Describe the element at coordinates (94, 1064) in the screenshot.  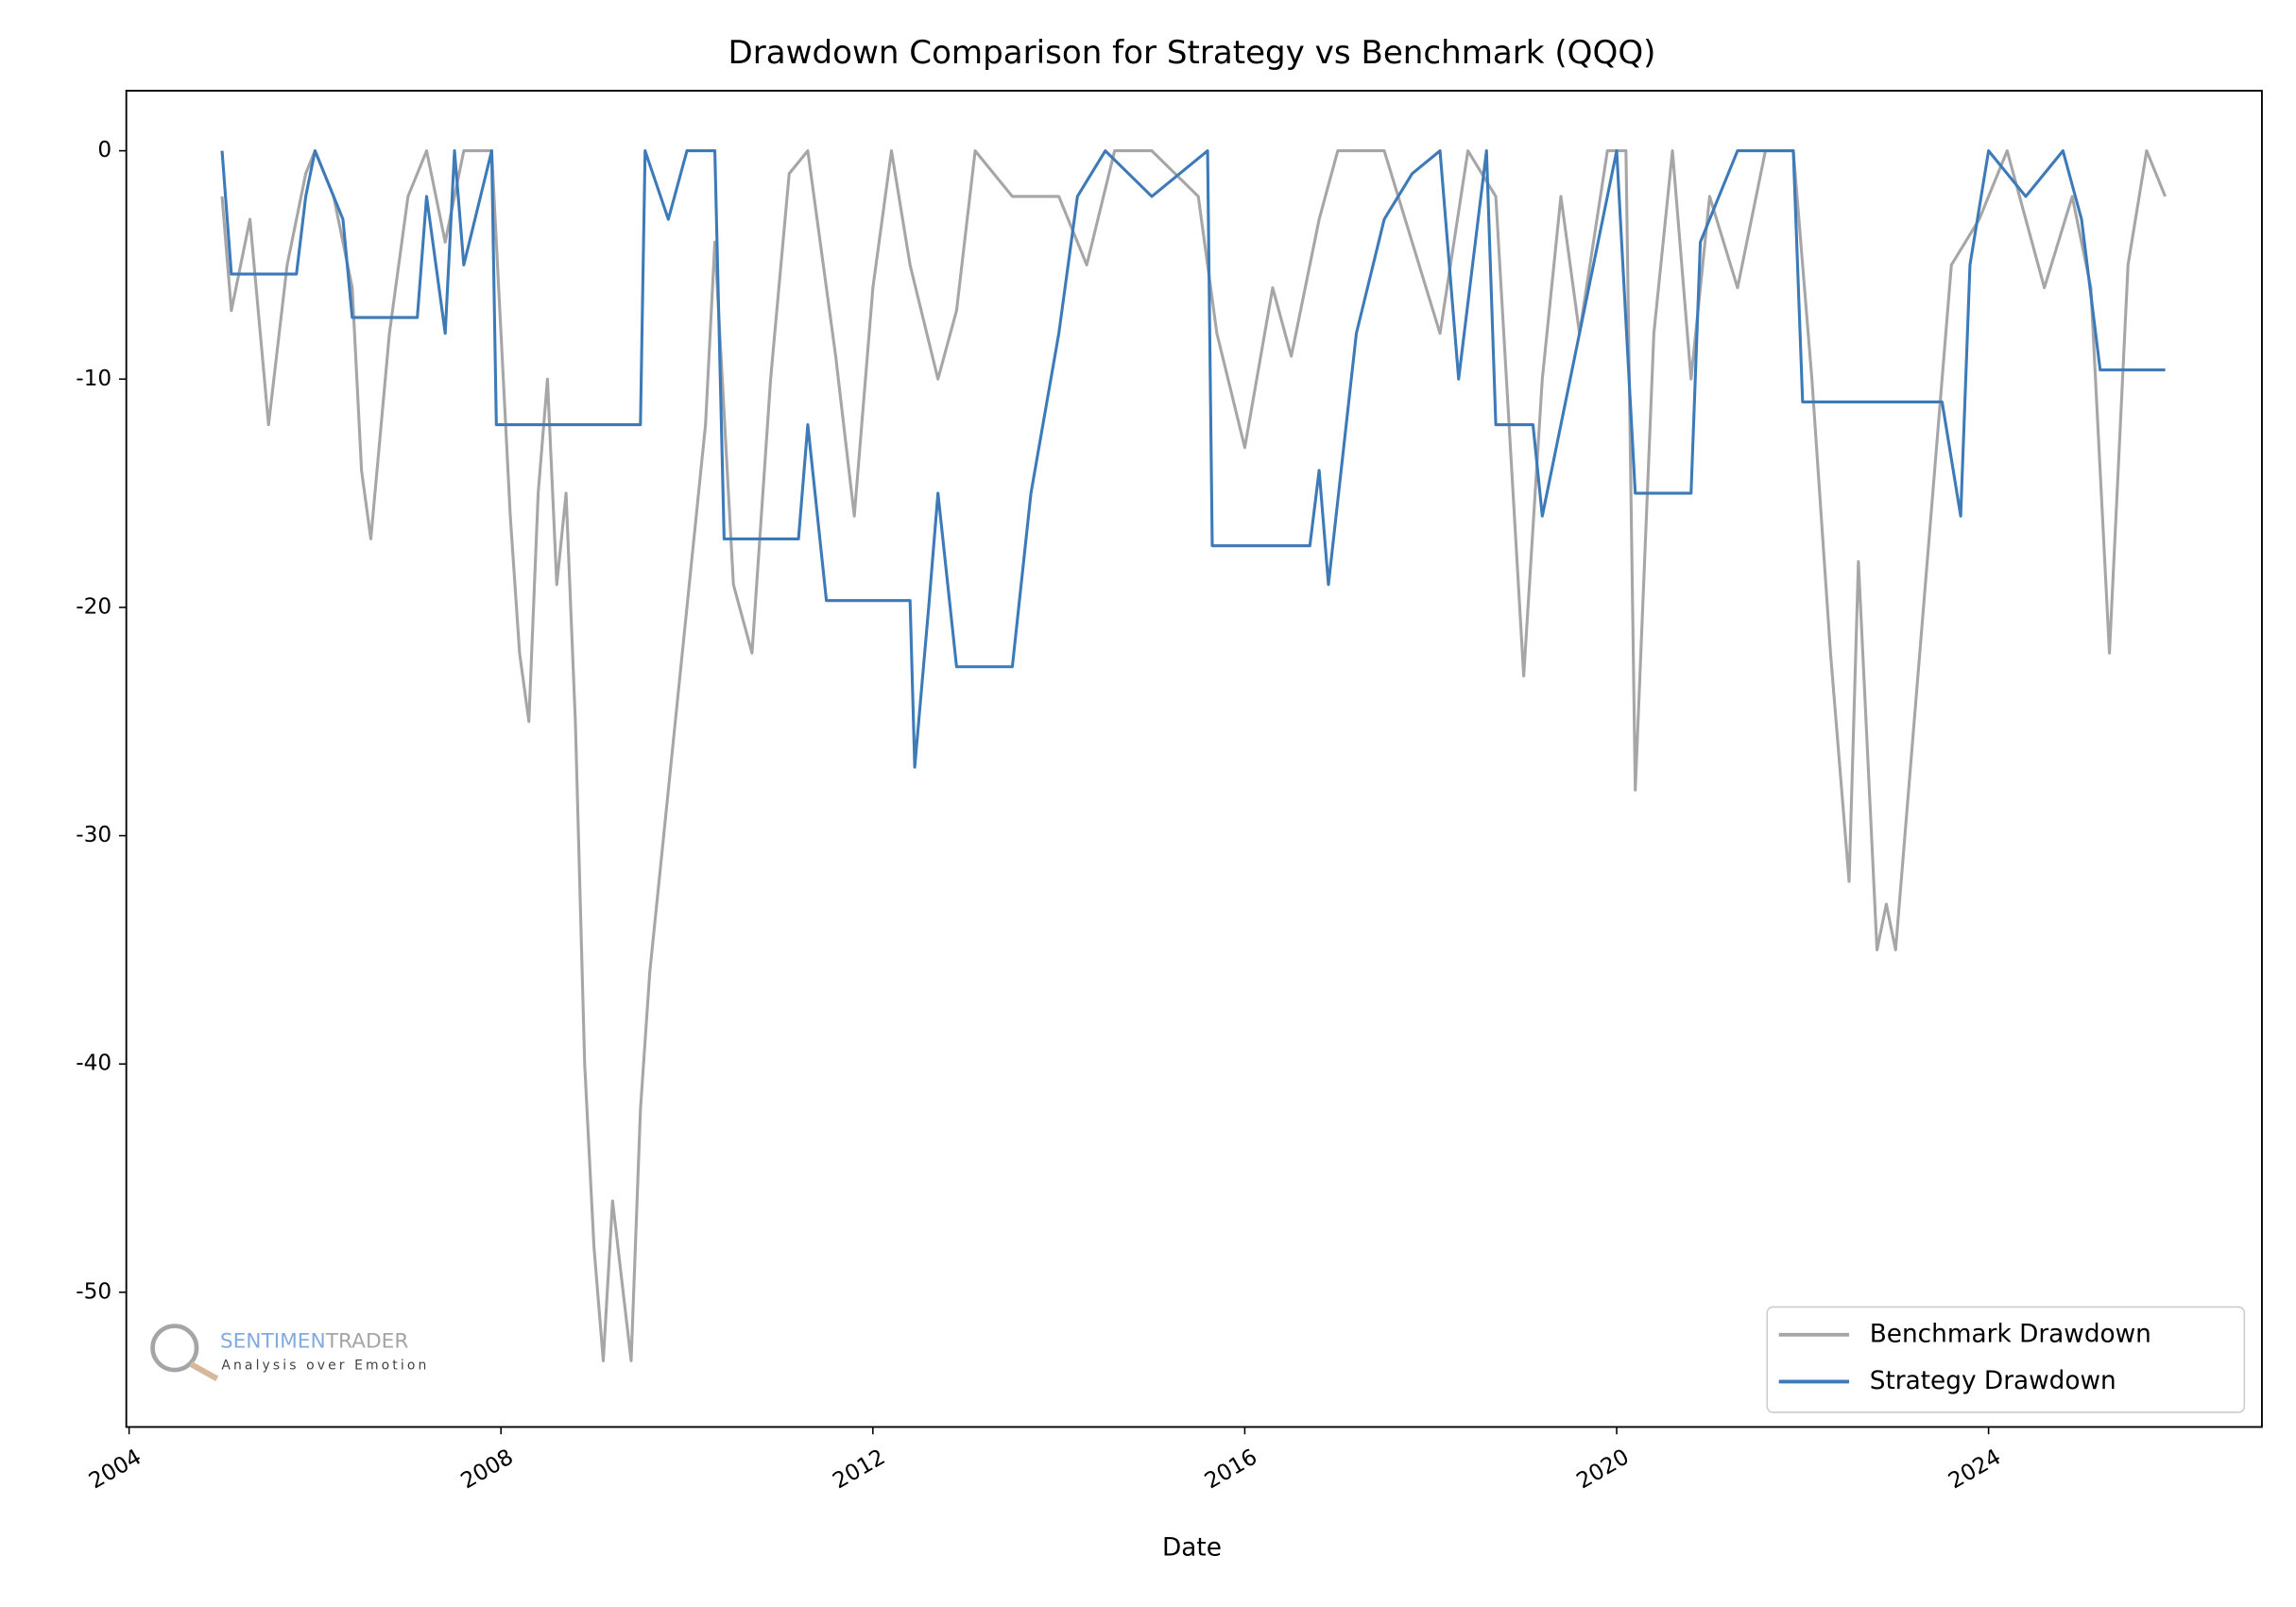
I see `y-tick-label: -40` at that location.